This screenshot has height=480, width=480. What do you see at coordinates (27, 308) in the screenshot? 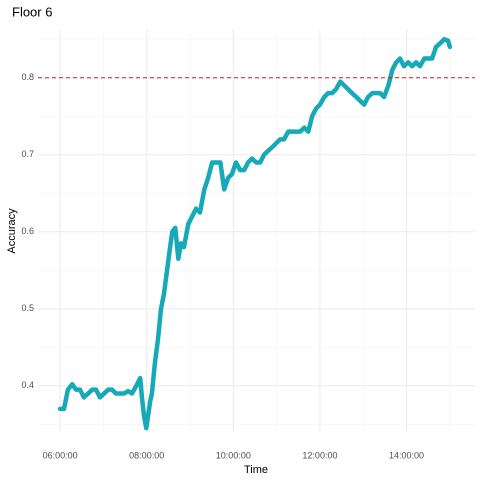
I see `y-tick-label: 0.5` at bounding box center [27, 308].